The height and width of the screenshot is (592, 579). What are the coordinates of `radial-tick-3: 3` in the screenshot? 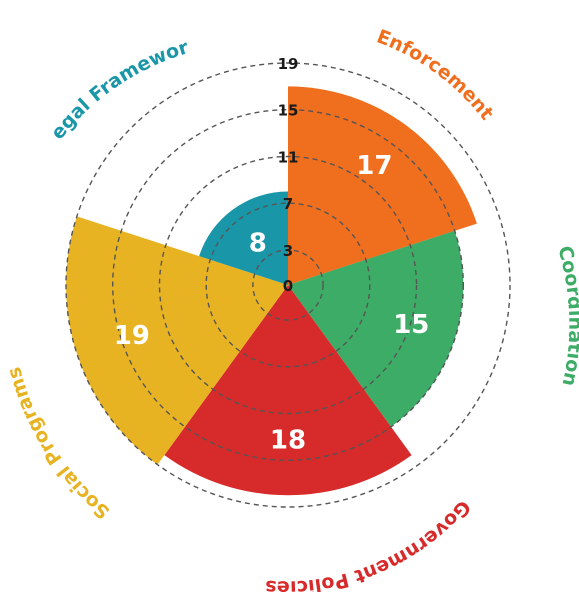 It's located at (288, 251).